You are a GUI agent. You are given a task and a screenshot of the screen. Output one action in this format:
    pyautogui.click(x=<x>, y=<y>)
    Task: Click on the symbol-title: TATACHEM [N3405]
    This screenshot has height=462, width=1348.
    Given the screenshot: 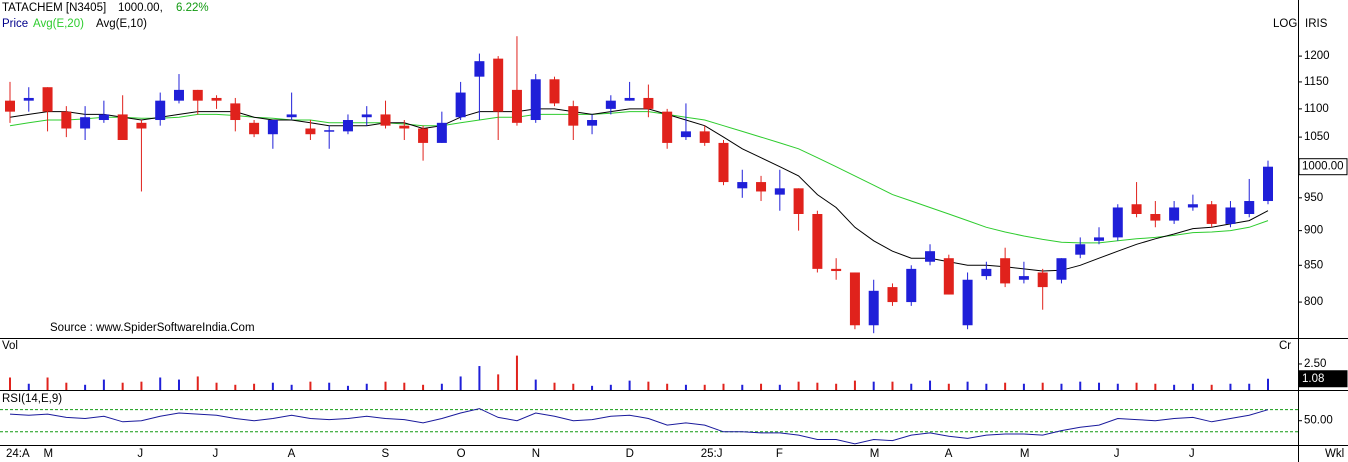 What is the action you would take?
    pyautogui.click(x=54, y=8)
    